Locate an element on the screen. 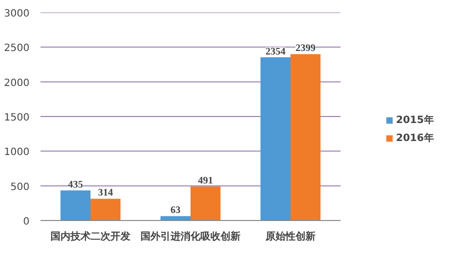 This screenshot has height=264, width=476. x-tick-label: 国内技术二次开发 is located at coordinates (90, 236).